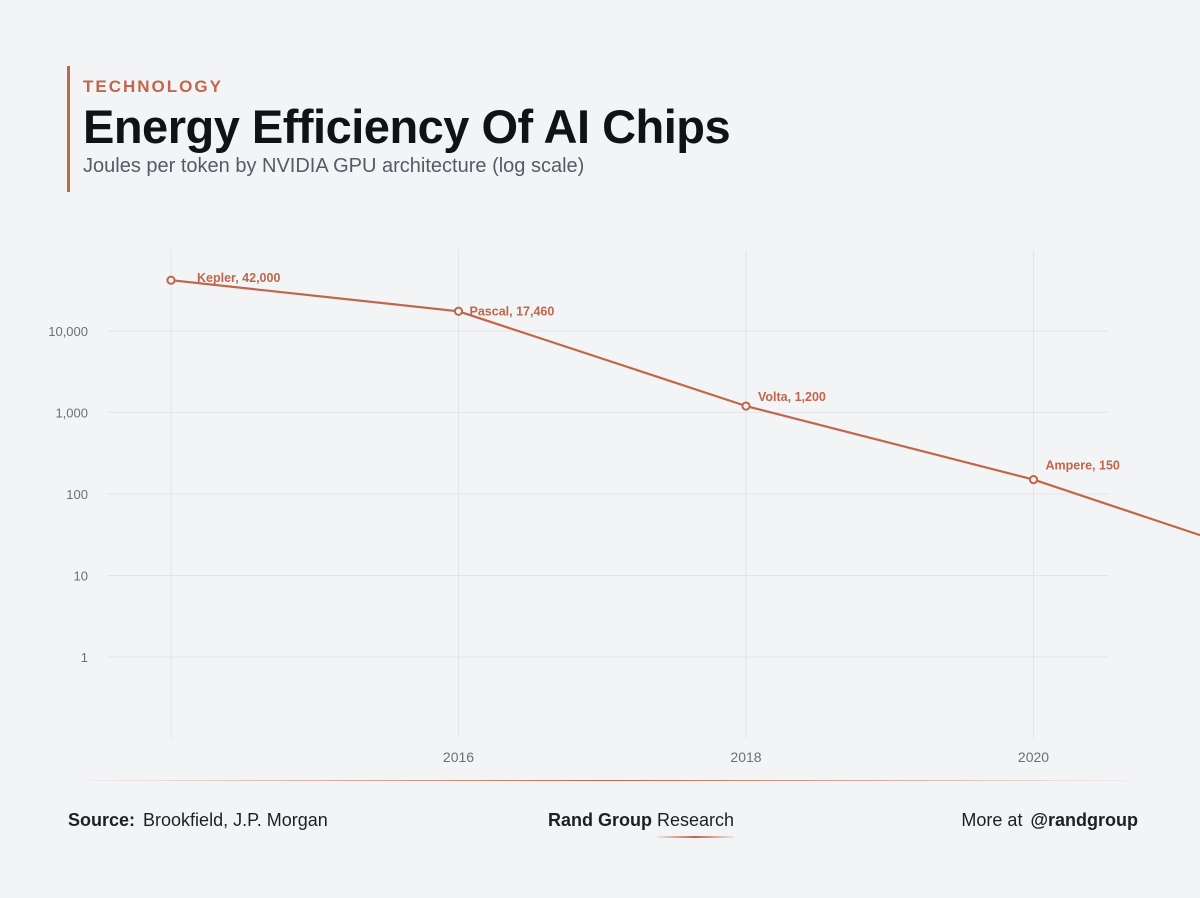 The width and height of the screenshot is (1200, 898). I want to click on x-tick-label: 2016, so click(458, 757).